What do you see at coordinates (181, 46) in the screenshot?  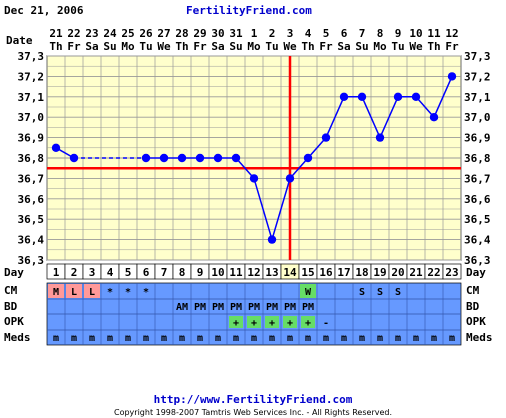 I see `weekday-label: Th` at bounding box center [181, 46].